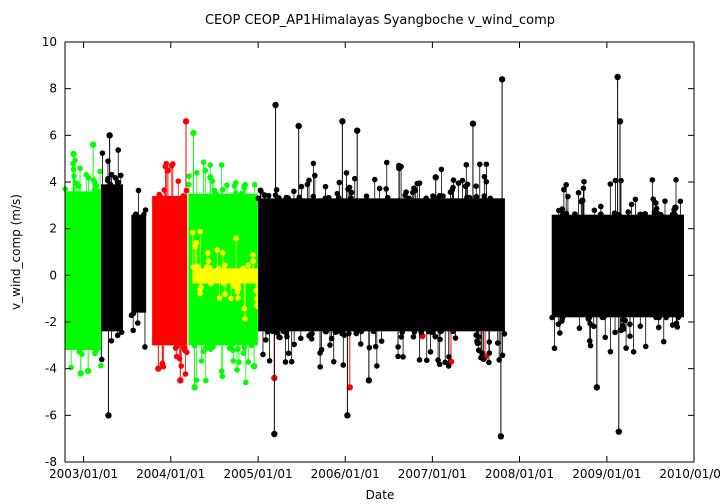  I want to click on y-axis-label: v_wind_comp (m/s), so click(16, 252).